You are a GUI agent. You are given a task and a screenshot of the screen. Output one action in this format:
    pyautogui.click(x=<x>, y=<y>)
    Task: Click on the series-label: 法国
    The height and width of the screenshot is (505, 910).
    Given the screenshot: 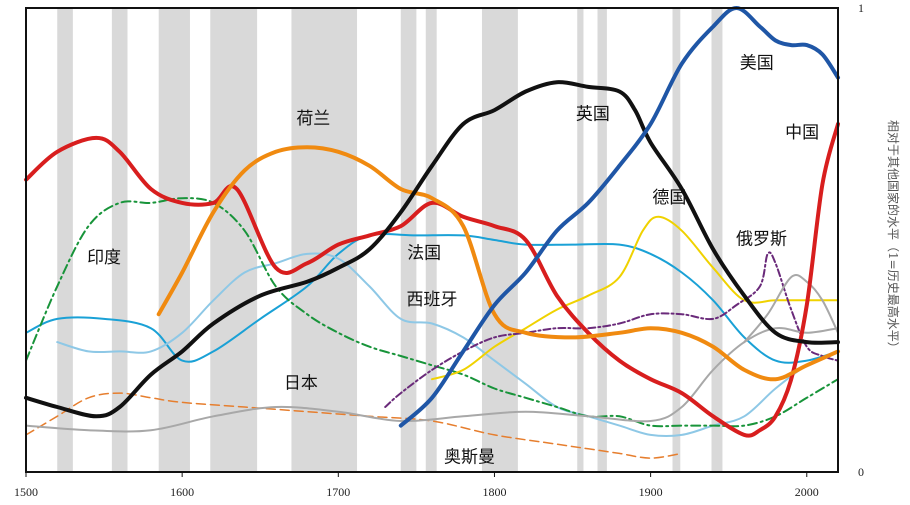 What is the action you would take?
    pyautogui.click(x=424, y=254)
    